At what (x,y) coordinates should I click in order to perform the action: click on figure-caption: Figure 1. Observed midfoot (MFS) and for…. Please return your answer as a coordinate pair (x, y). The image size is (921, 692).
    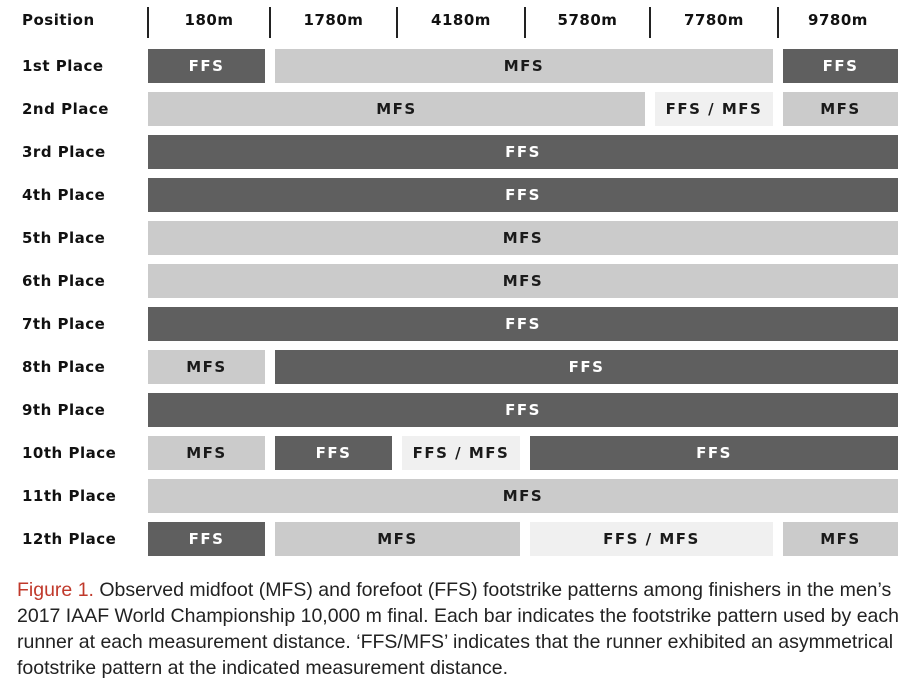
    Looking at the image, I should click on (463, 629).